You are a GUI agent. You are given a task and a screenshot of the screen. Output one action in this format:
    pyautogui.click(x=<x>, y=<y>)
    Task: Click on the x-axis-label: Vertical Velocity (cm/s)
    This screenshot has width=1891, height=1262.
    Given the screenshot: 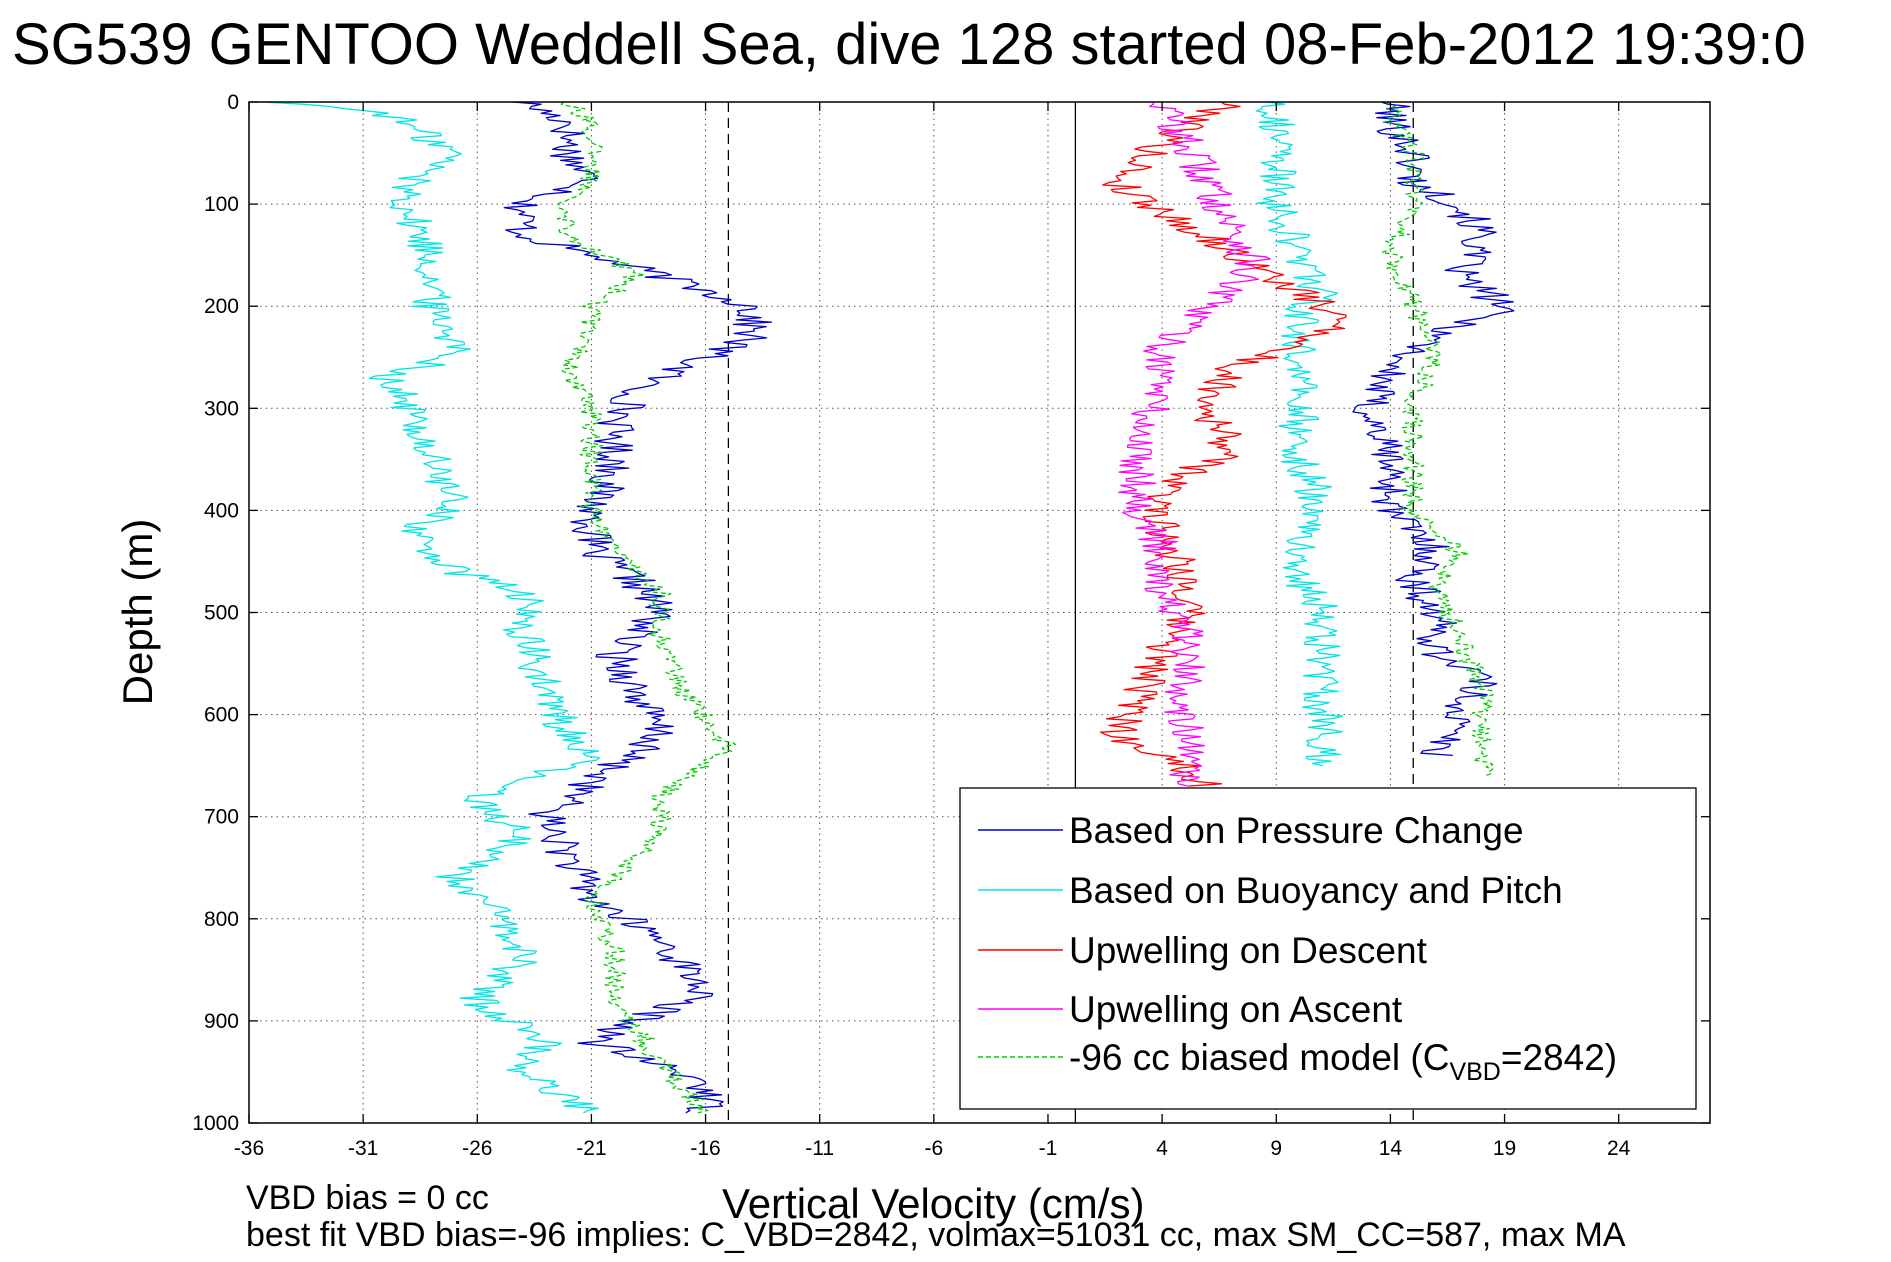 What is the action you would take?
    pyautogui.click(x=933, y=1203)
    